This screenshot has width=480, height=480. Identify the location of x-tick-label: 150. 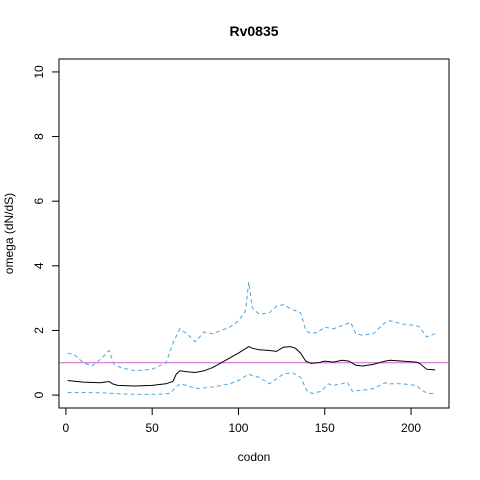
(325, 428).